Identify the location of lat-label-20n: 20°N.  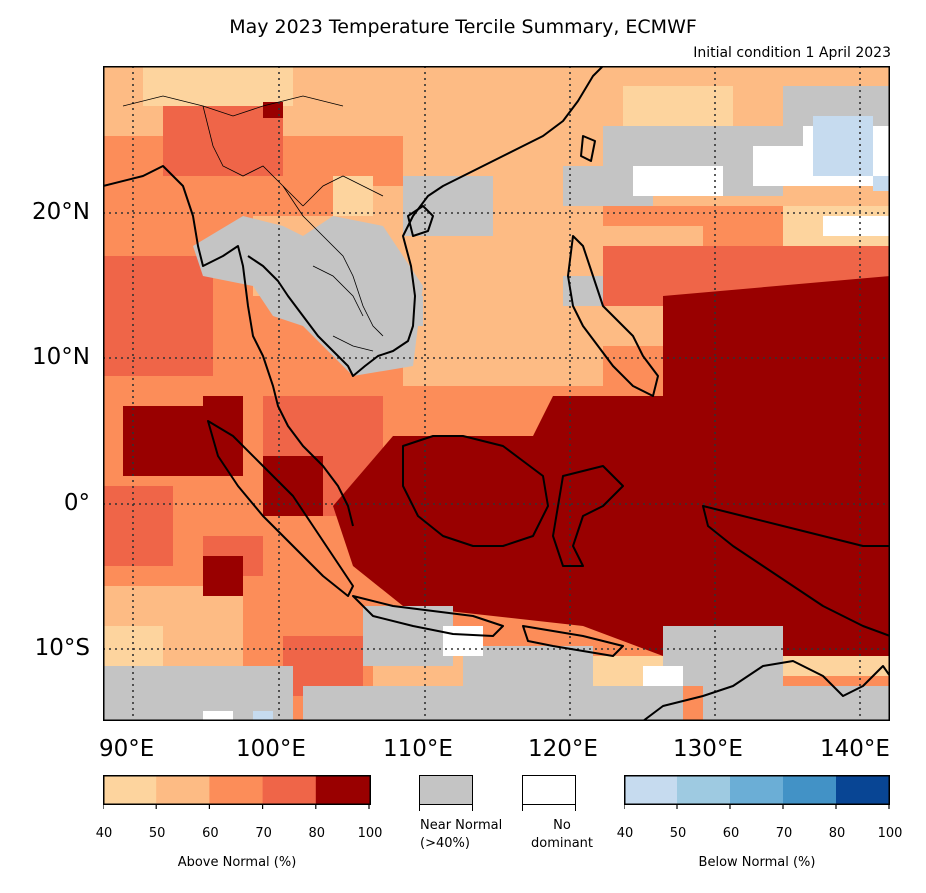
(61, 212).